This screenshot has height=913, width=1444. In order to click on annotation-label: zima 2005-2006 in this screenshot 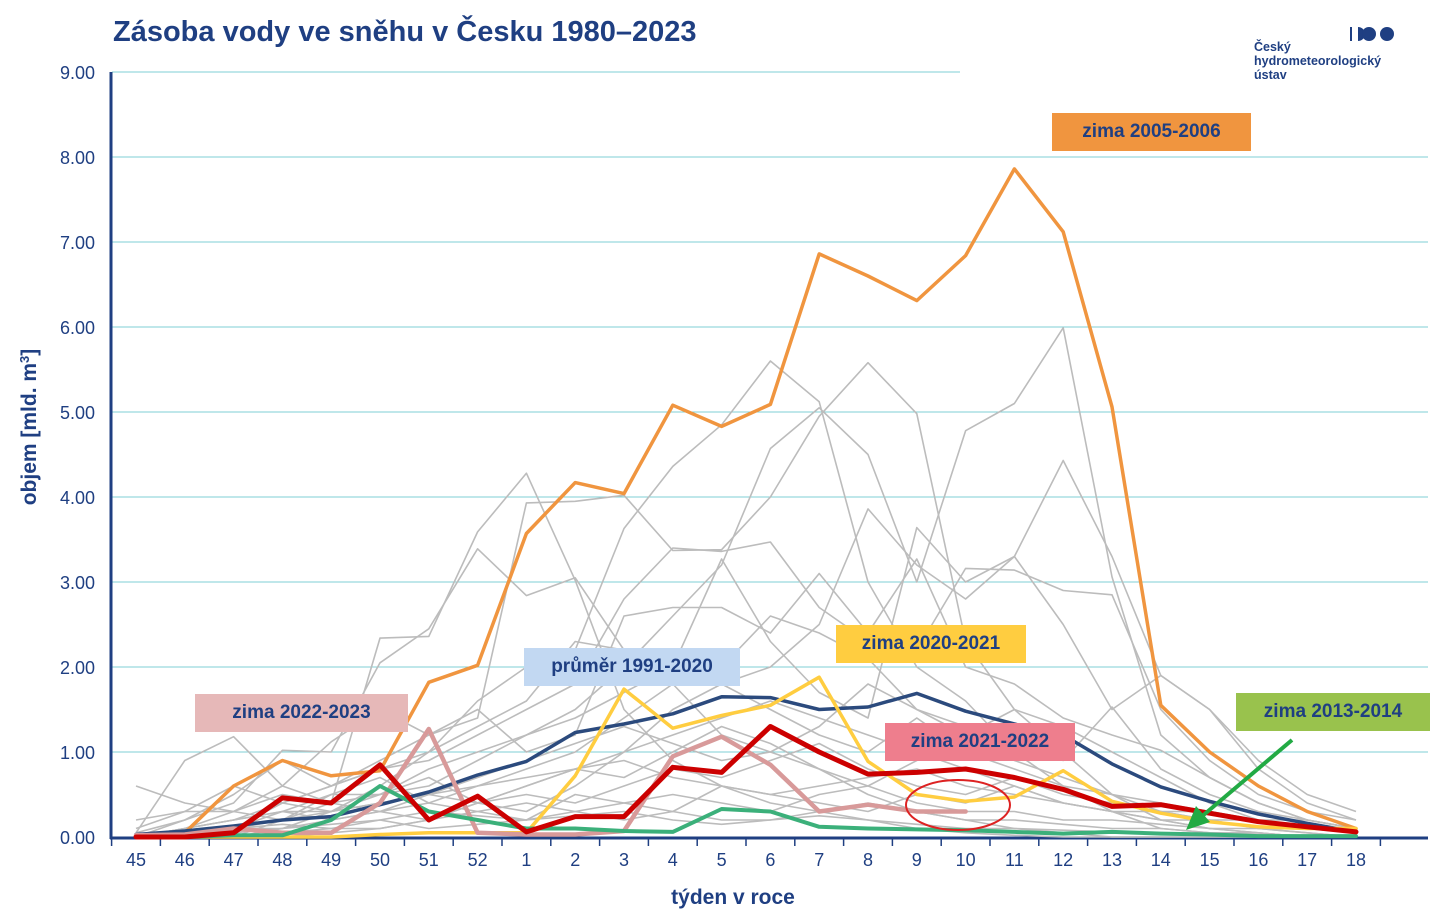, I will do `click(1151, 132)`.